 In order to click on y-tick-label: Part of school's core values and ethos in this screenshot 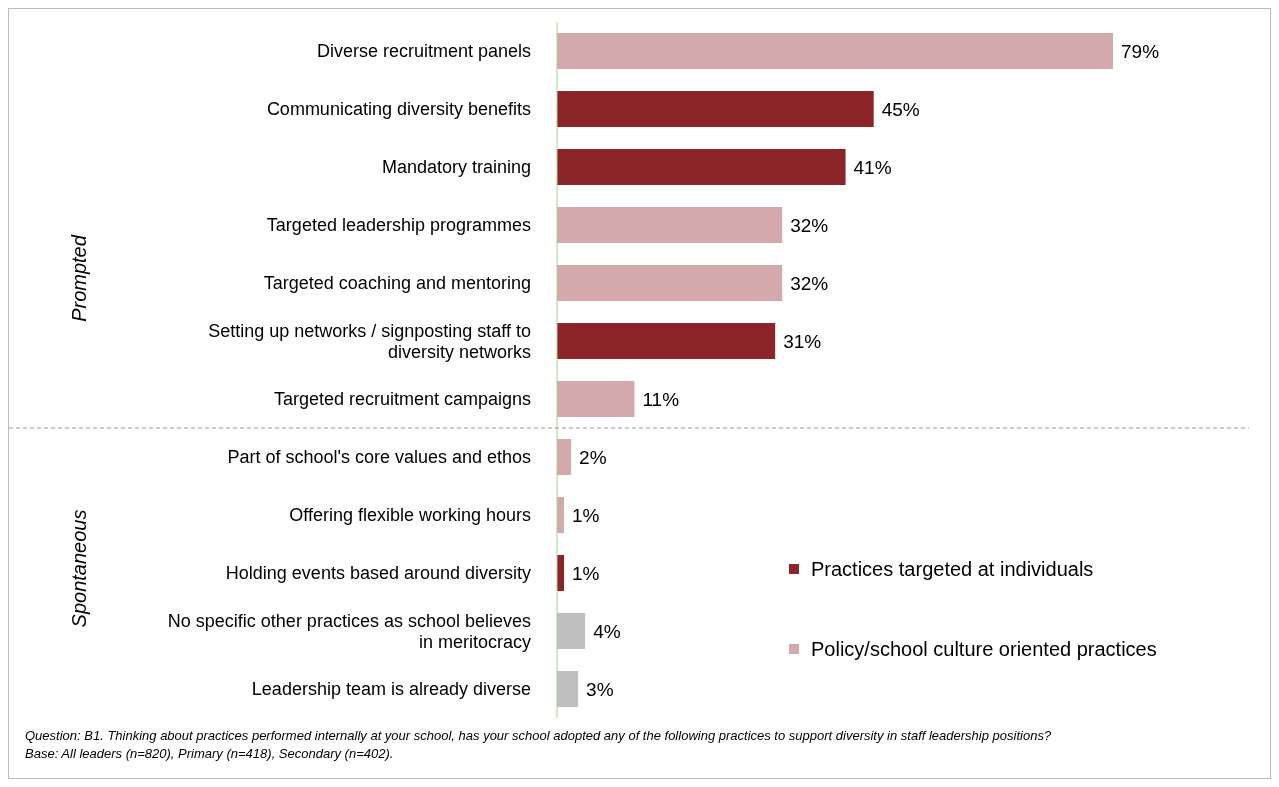, I will do `click(379, 457)`.